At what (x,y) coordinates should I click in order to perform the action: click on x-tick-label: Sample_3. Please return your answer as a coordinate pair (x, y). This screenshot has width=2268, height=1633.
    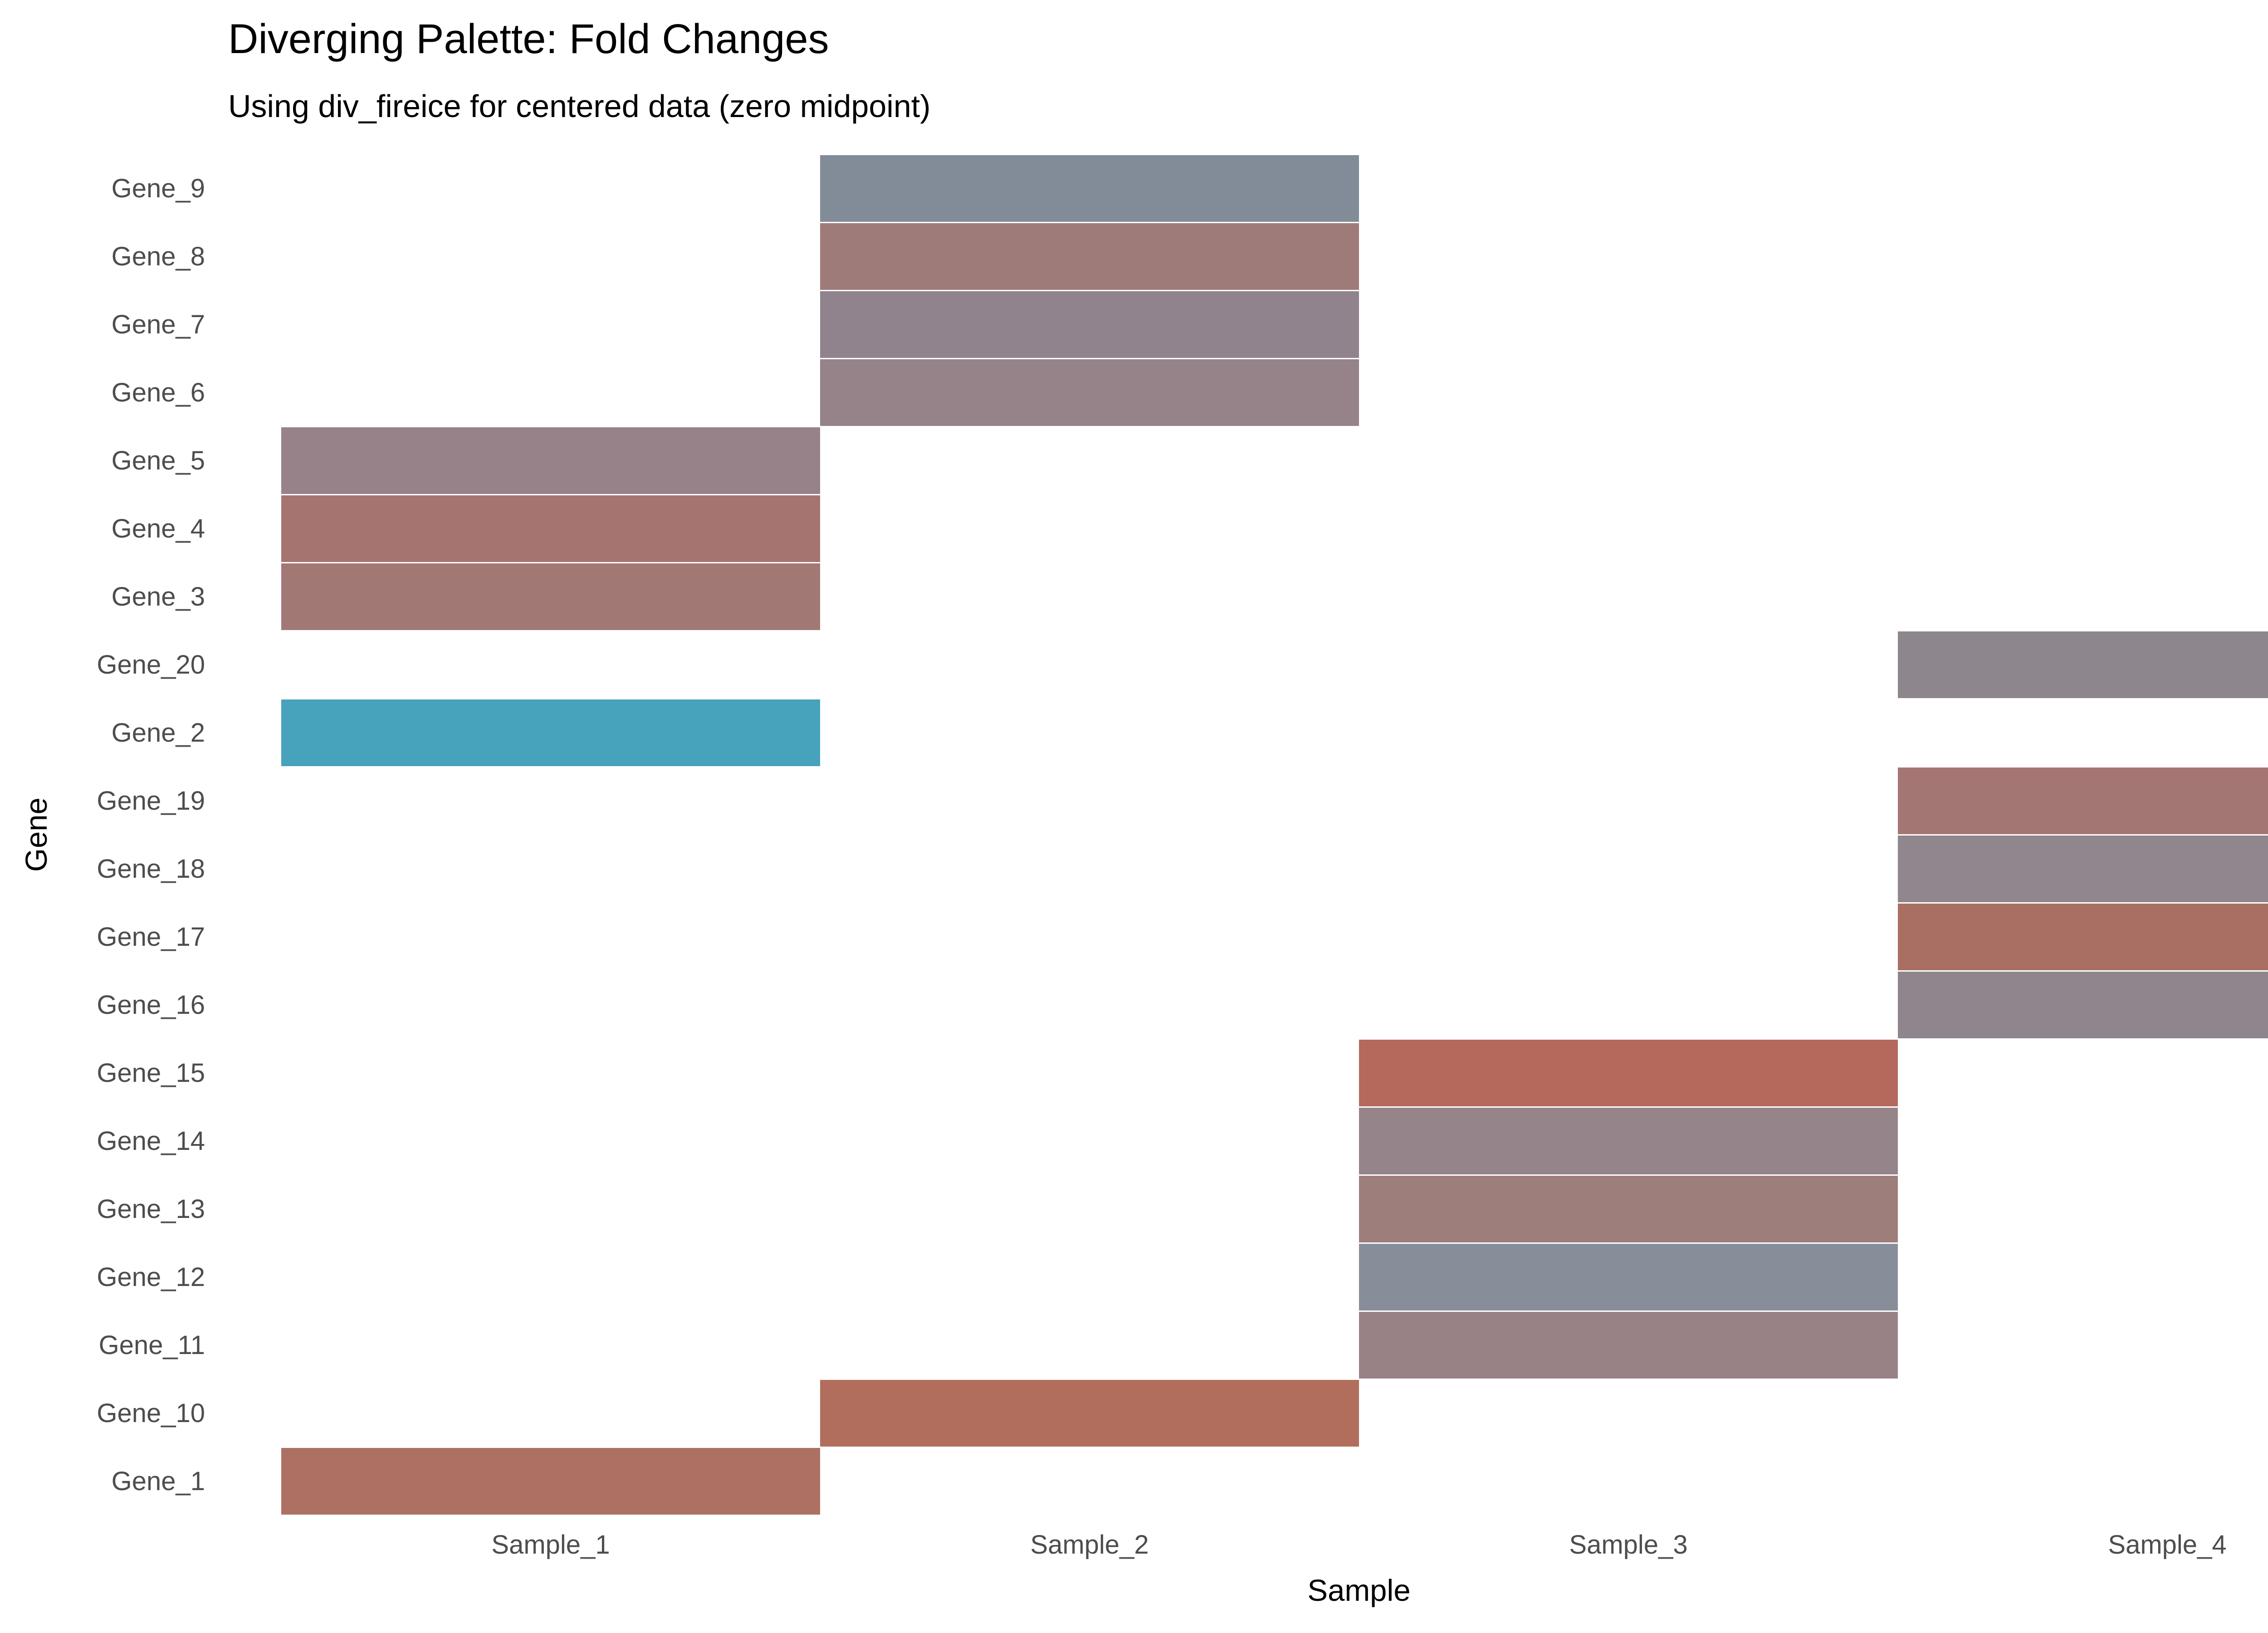
    Looking at the image, I should click on (1629, 1545).